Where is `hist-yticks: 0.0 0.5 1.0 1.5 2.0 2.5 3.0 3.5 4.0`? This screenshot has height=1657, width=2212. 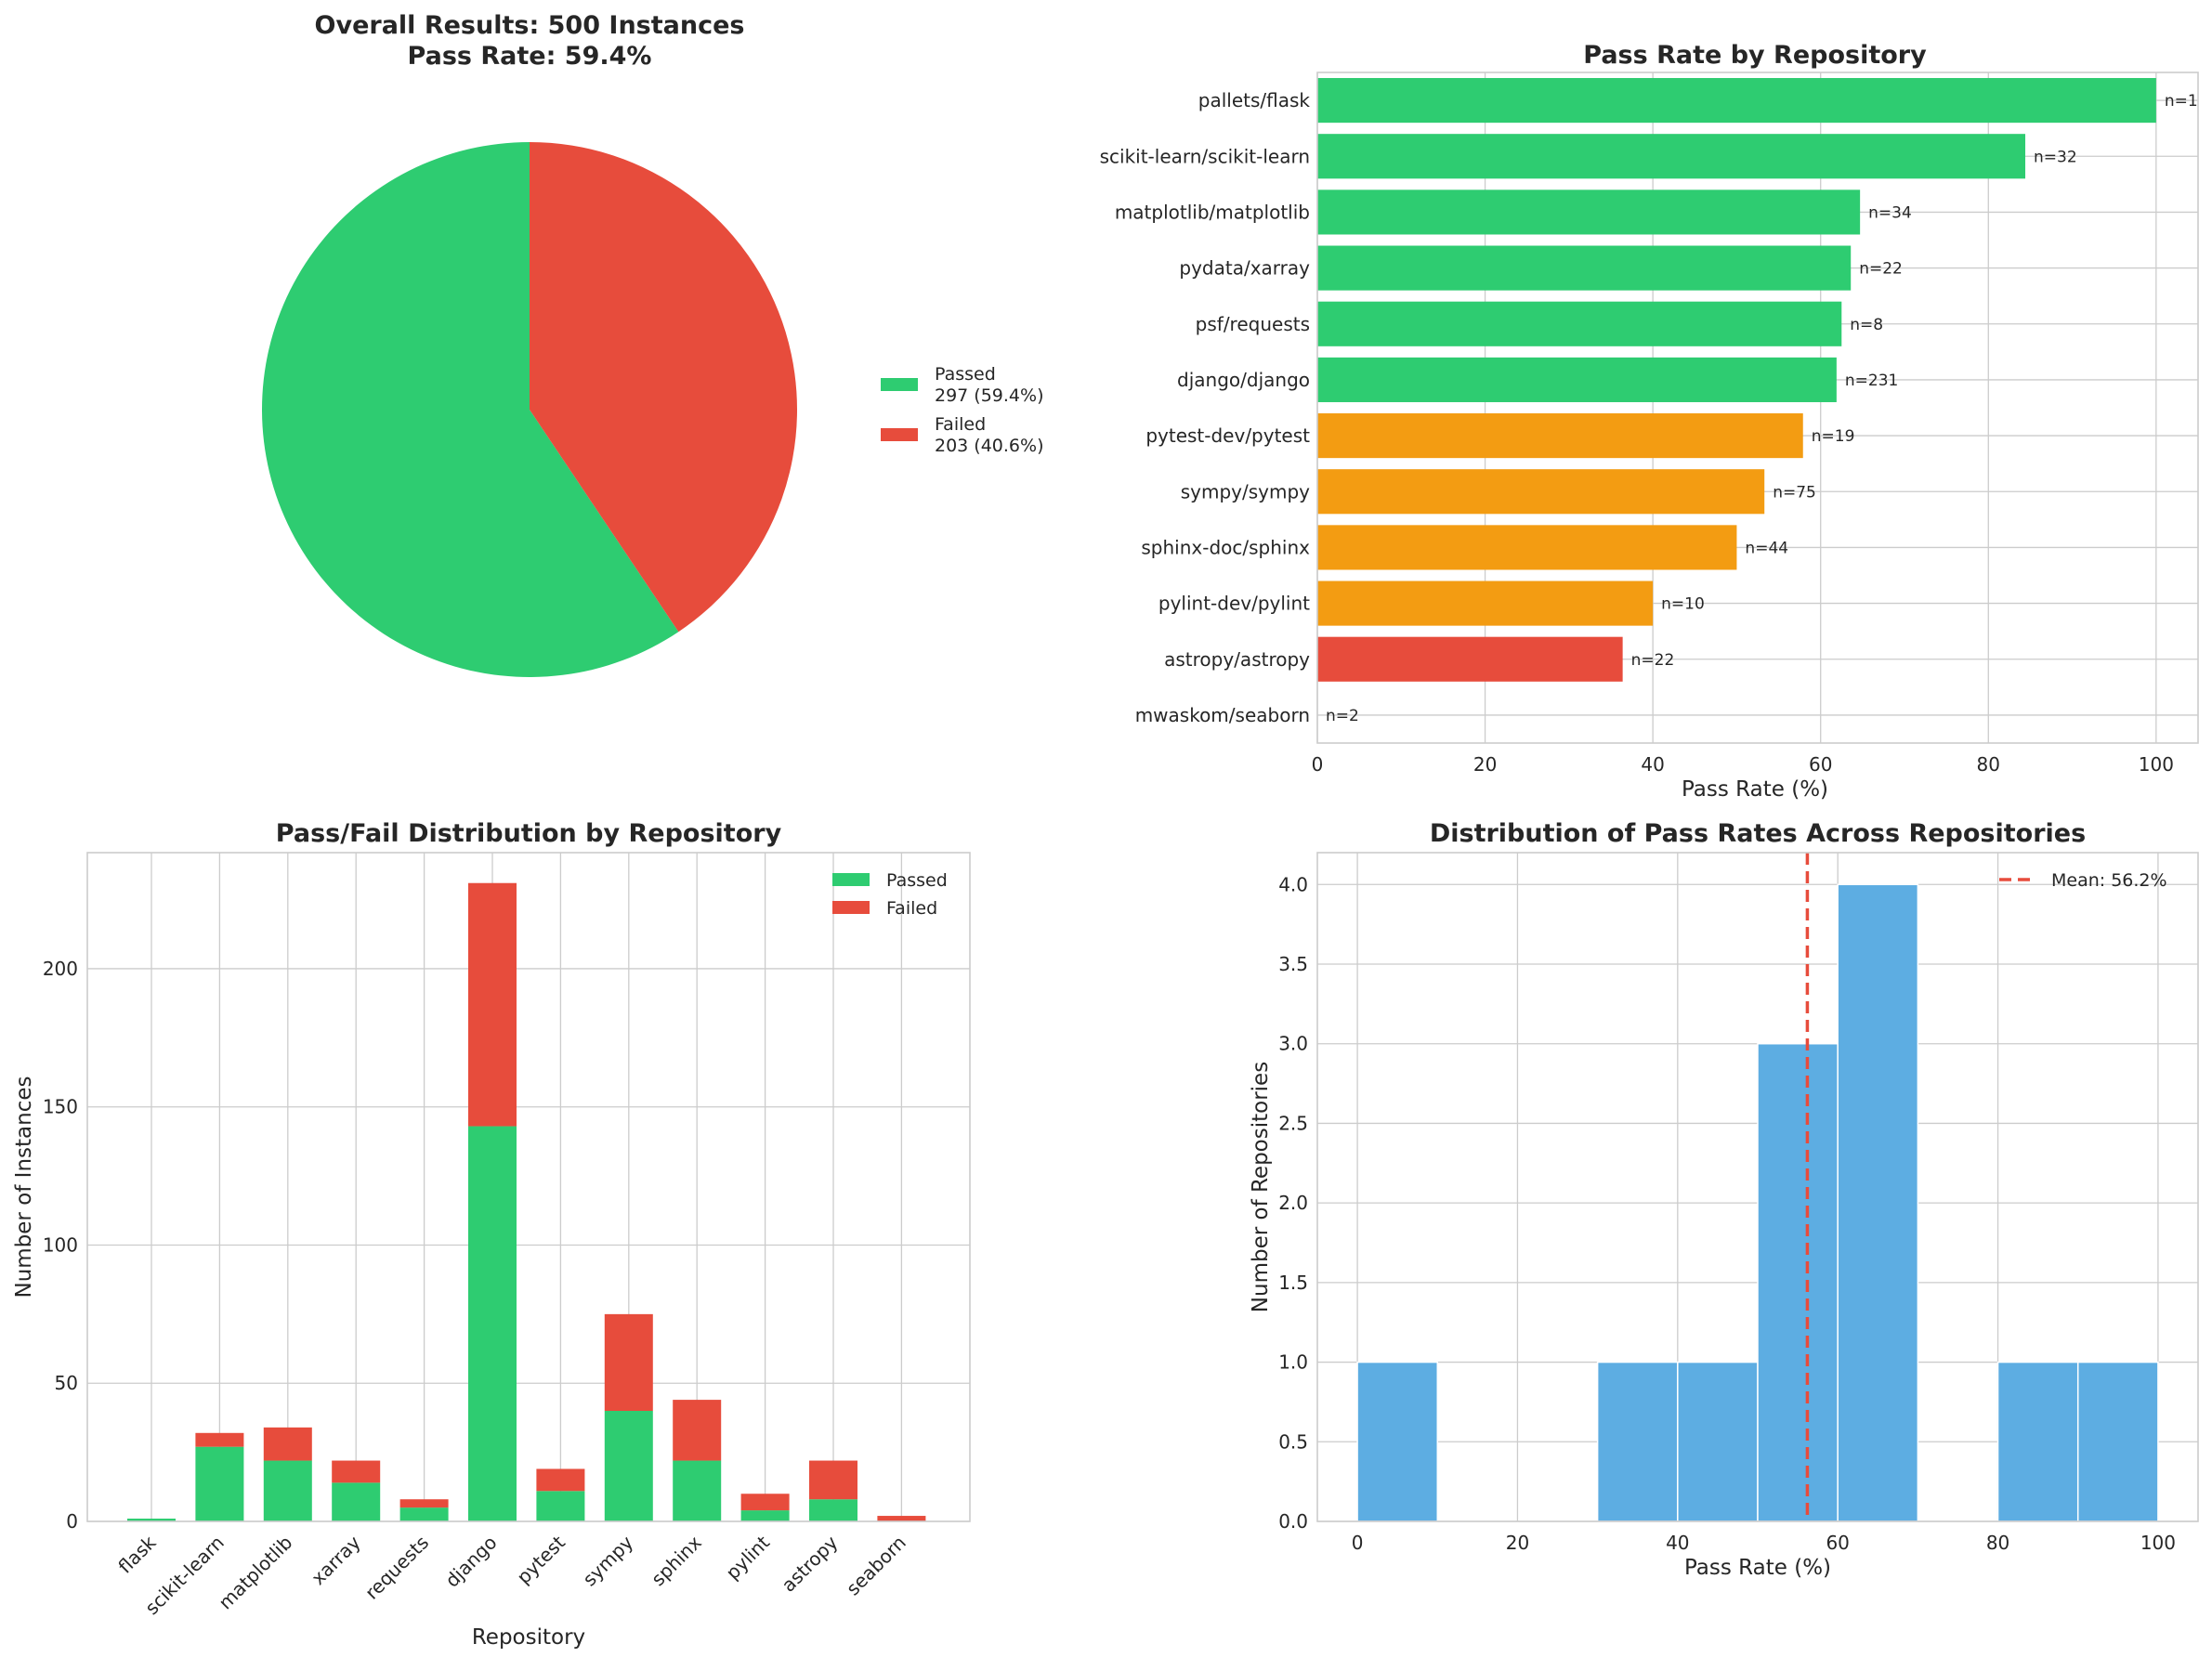
hist-yticks: 0.0 0.5 1.0 1.5 2.0 2.5 3.0 3.5 4.0 is located at coordinates (1293, 1203).